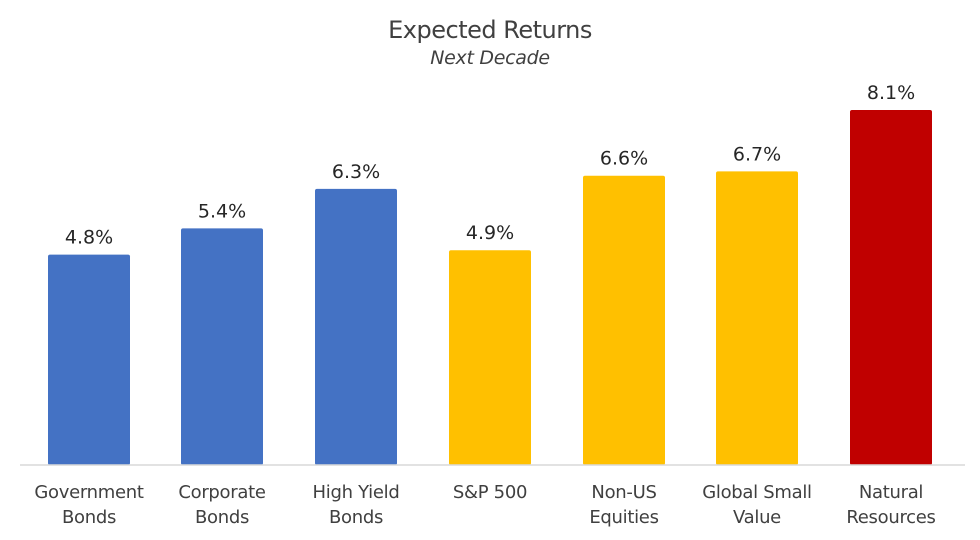  I want to click on x-tick-label-line: Value, so click(757, 517).